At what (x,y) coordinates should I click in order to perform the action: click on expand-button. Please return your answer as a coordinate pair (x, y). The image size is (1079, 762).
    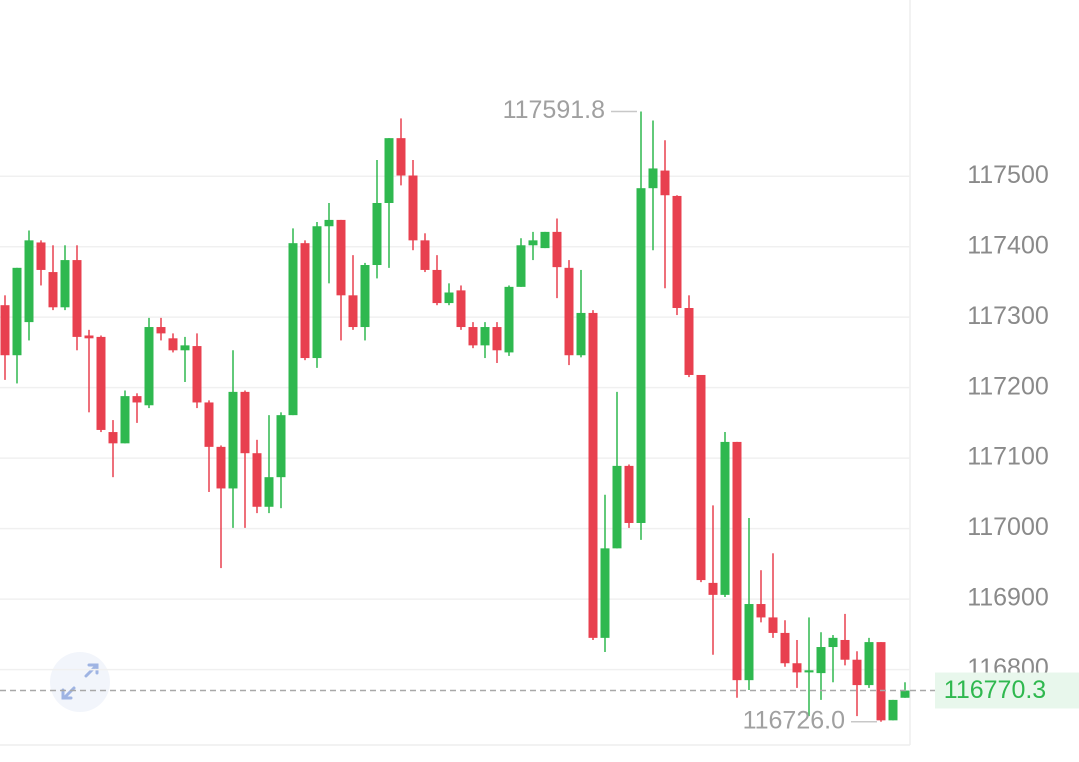
    Looking at the image, I should click on (80, 682).